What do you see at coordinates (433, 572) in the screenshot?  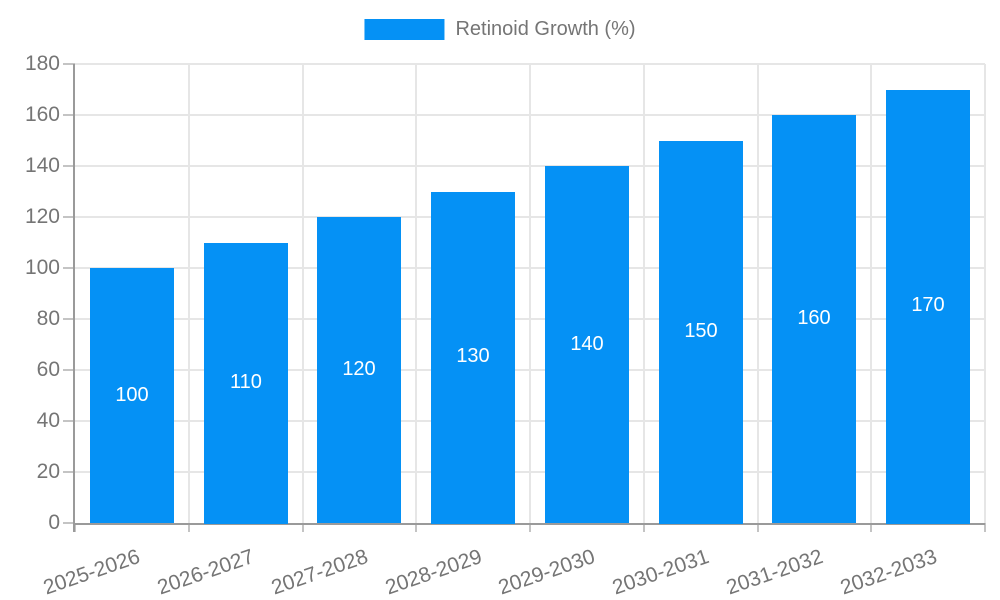 I see `x-tick-label: 2028-2029` at bounding box center [433, 572].